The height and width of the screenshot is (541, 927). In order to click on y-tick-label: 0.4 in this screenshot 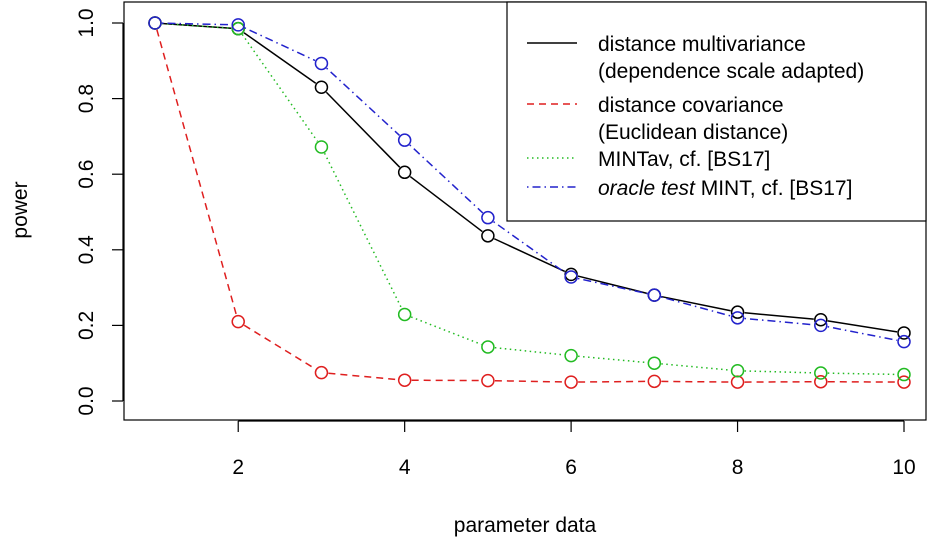, I will do `click(86, 250)`.